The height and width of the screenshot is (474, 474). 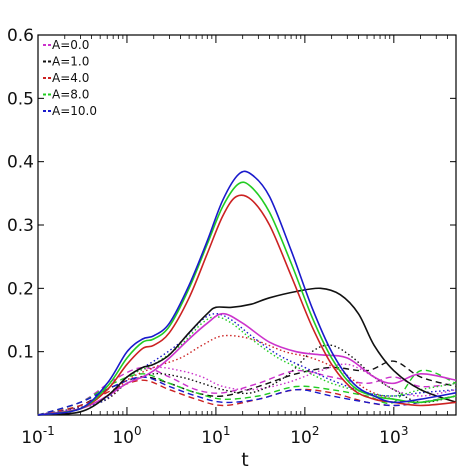 I want to click on x-tick-exponent: 3, so click(x=405, y=431).